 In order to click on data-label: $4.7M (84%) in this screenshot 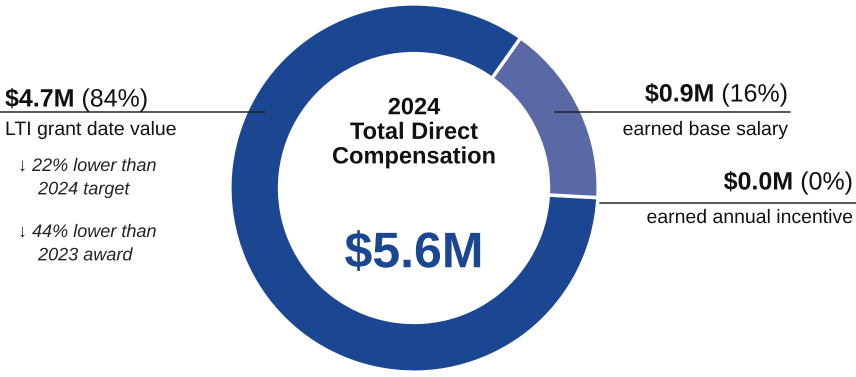, I will do `click(76, 100)`.